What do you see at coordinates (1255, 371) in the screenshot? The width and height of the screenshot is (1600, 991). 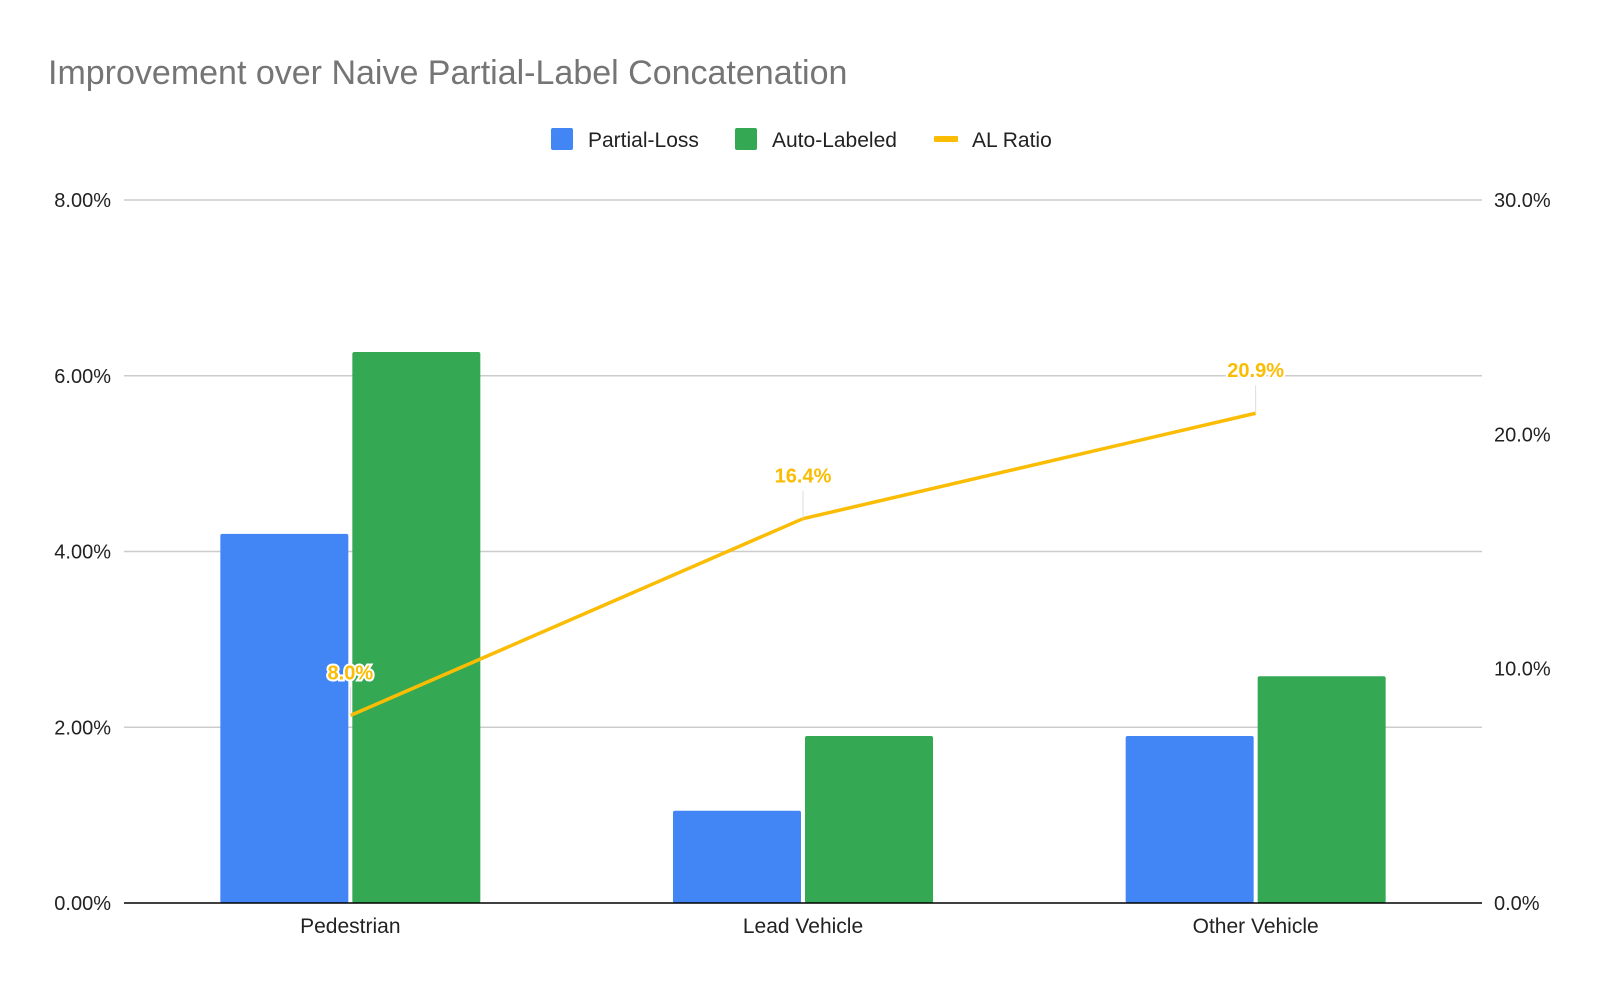 I see `al-ratio-data-label: 20.9%` at bounding box center [1255, 371].